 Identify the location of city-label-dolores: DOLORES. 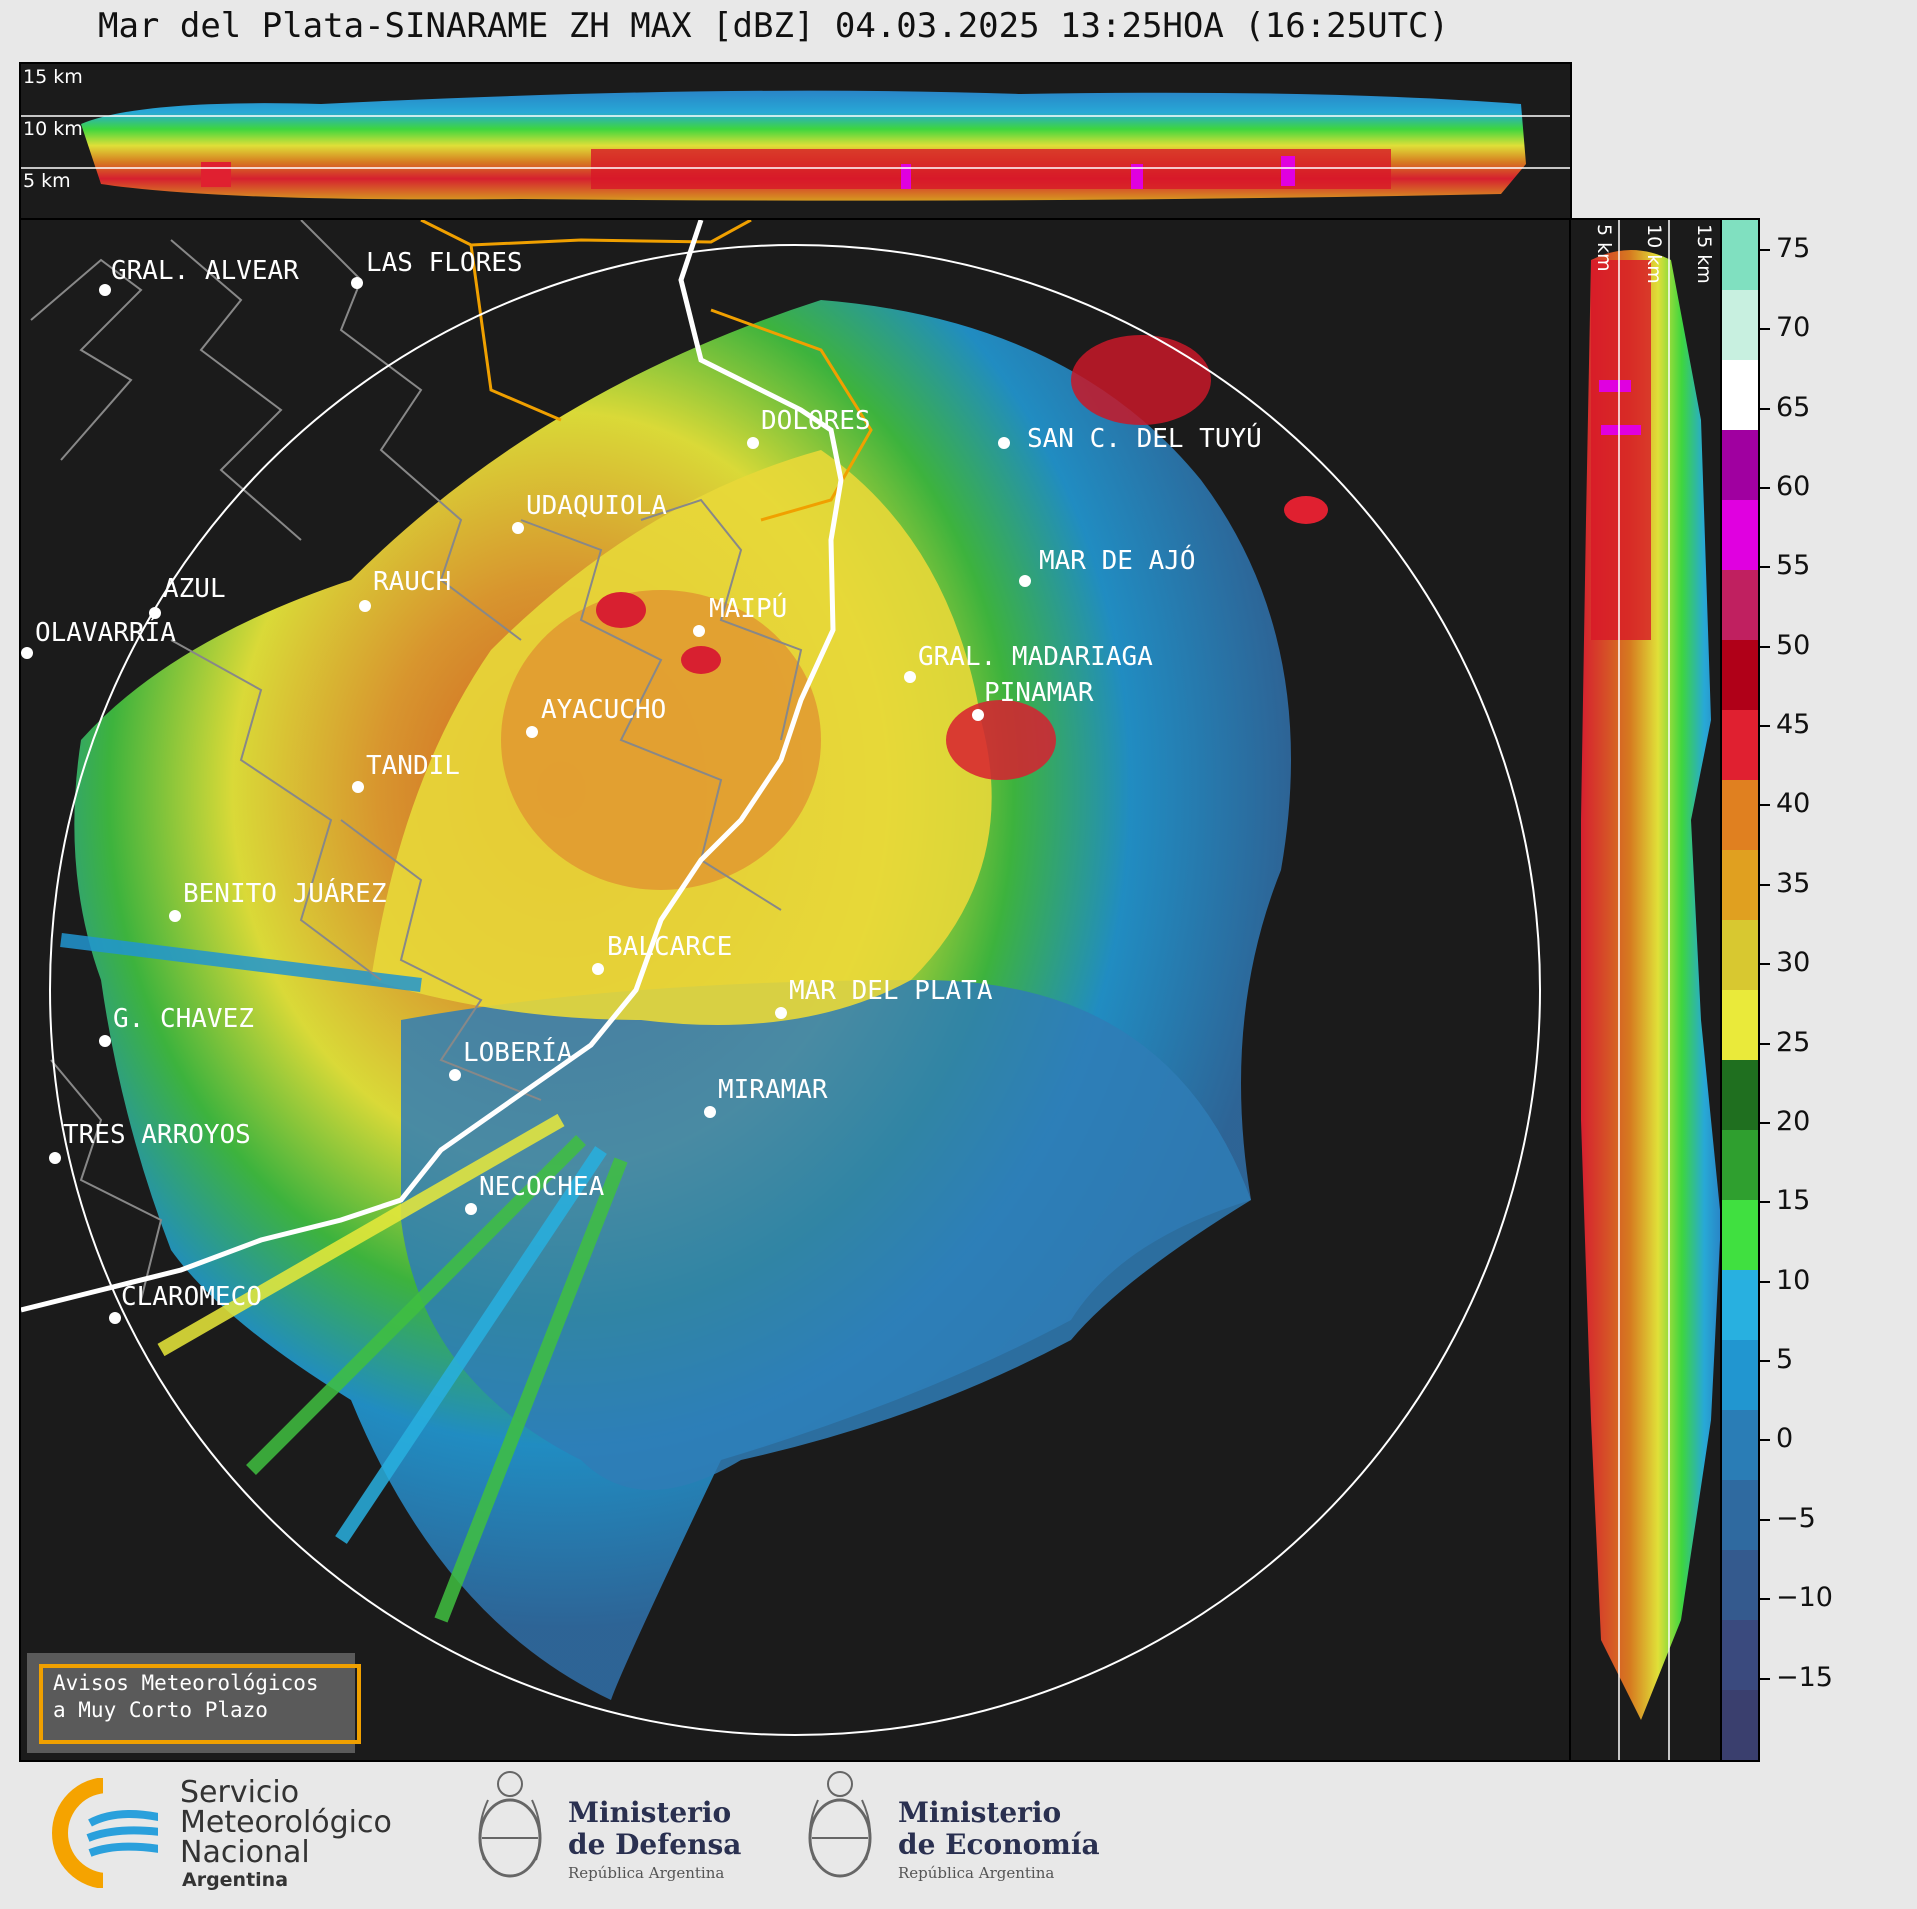
(816, 421).